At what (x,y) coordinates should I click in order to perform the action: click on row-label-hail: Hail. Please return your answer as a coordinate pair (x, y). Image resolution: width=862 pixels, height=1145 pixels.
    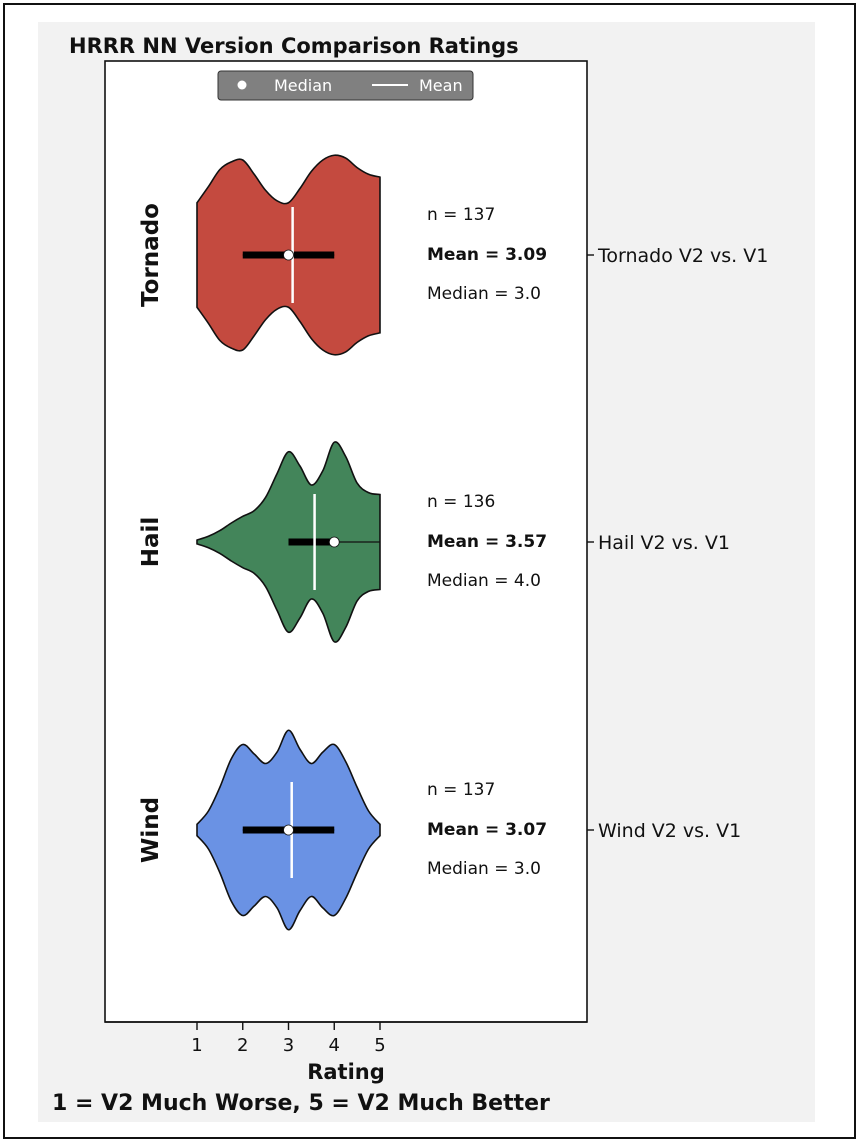
    Looking at the image, I should click on (151, 542).